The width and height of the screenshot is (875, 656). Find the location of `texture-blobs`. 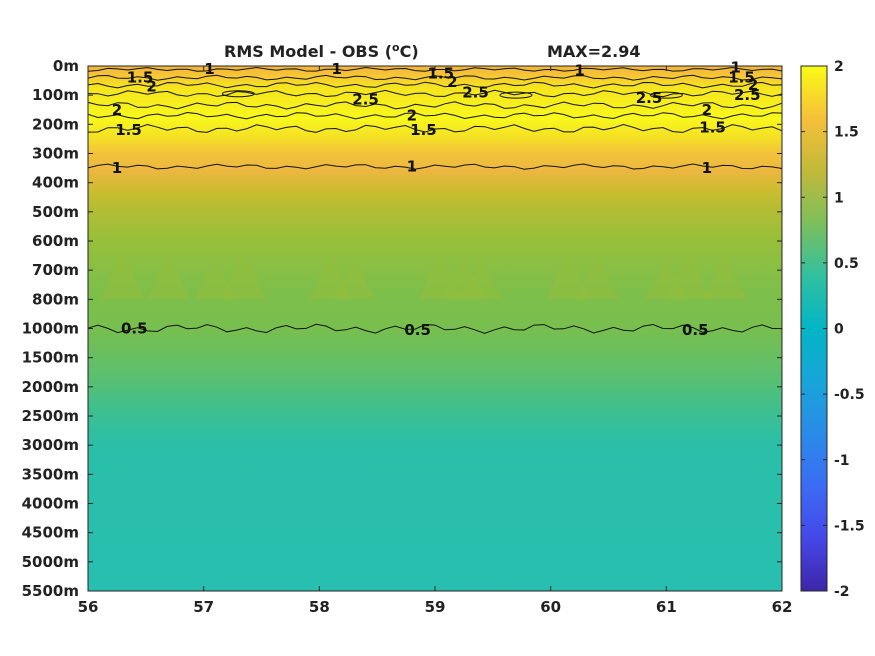

texture-blobs is located at coordinates (423, 274).